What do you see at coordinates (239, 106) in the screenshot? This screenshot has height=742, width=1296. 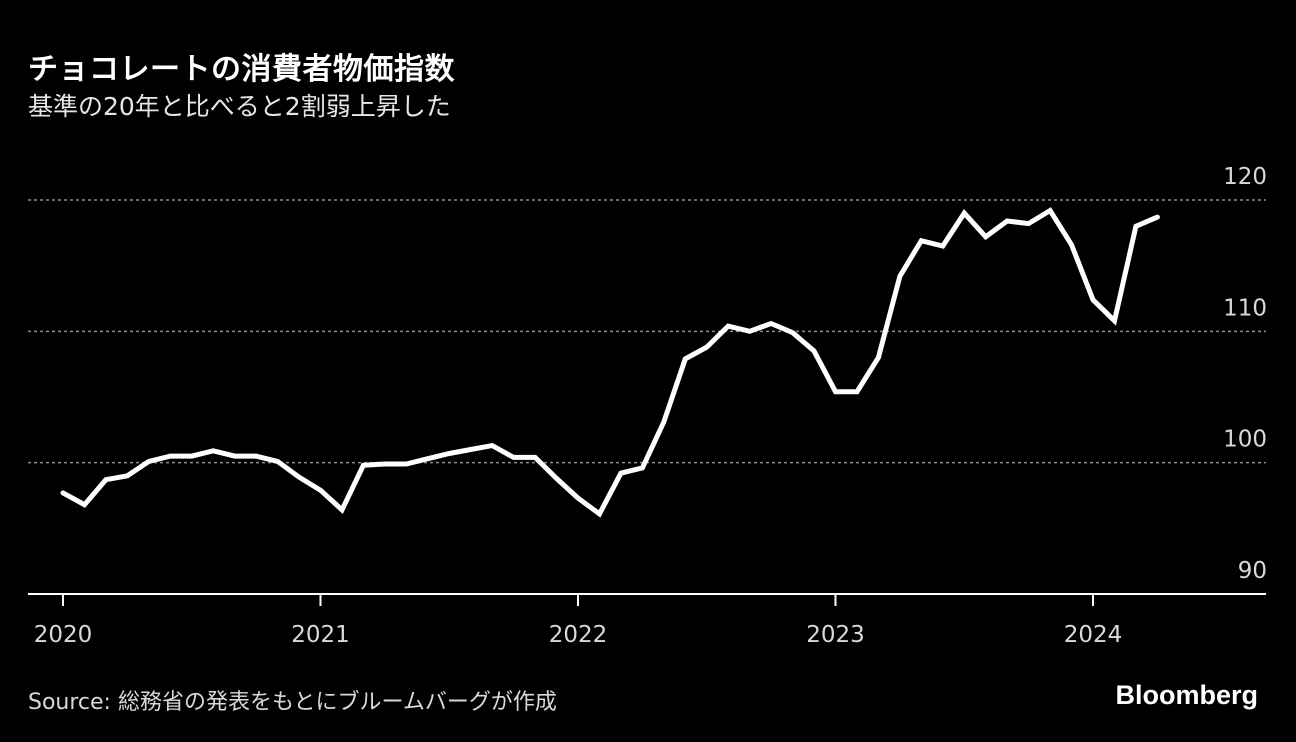 I see `chart-subtitle: 基準の20年と比べると2割弱上昇した` at bounding box center [239, 106].